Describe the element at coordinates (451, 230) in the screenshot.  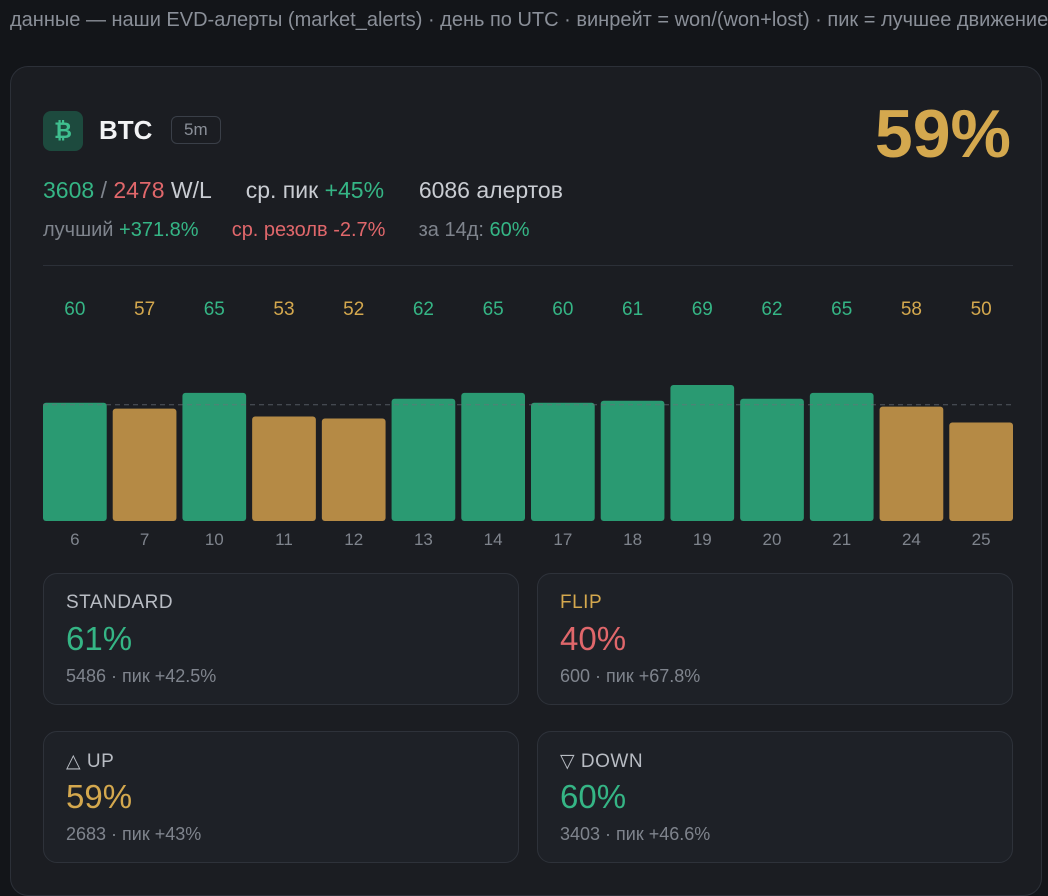
I see `period-label: за 14д:` at that location.